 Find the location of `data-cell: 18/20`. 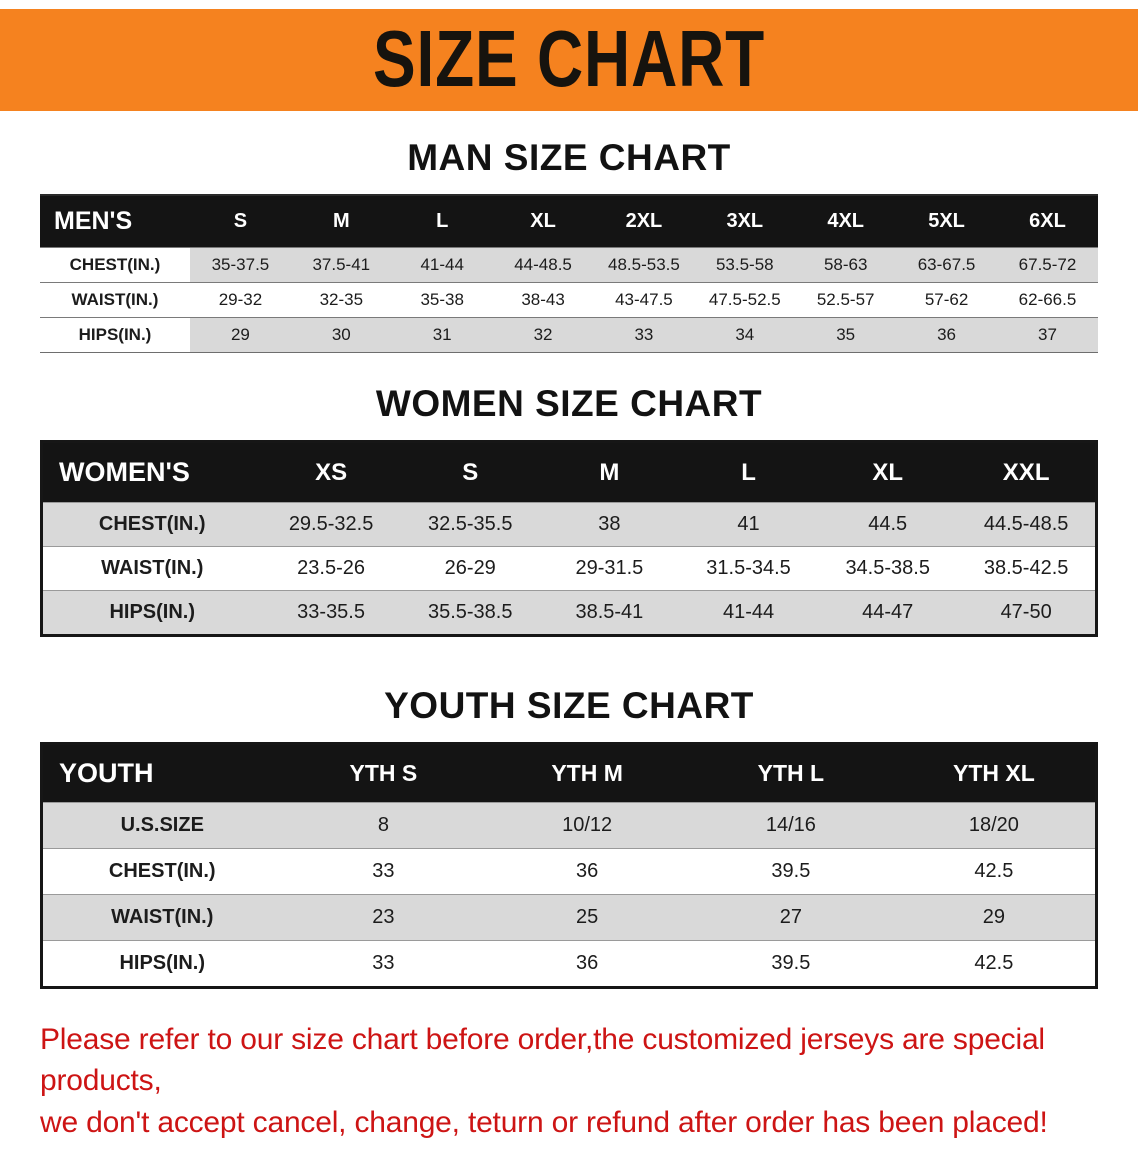

data-cell: 18/20 is located at coordinates (994, 825).